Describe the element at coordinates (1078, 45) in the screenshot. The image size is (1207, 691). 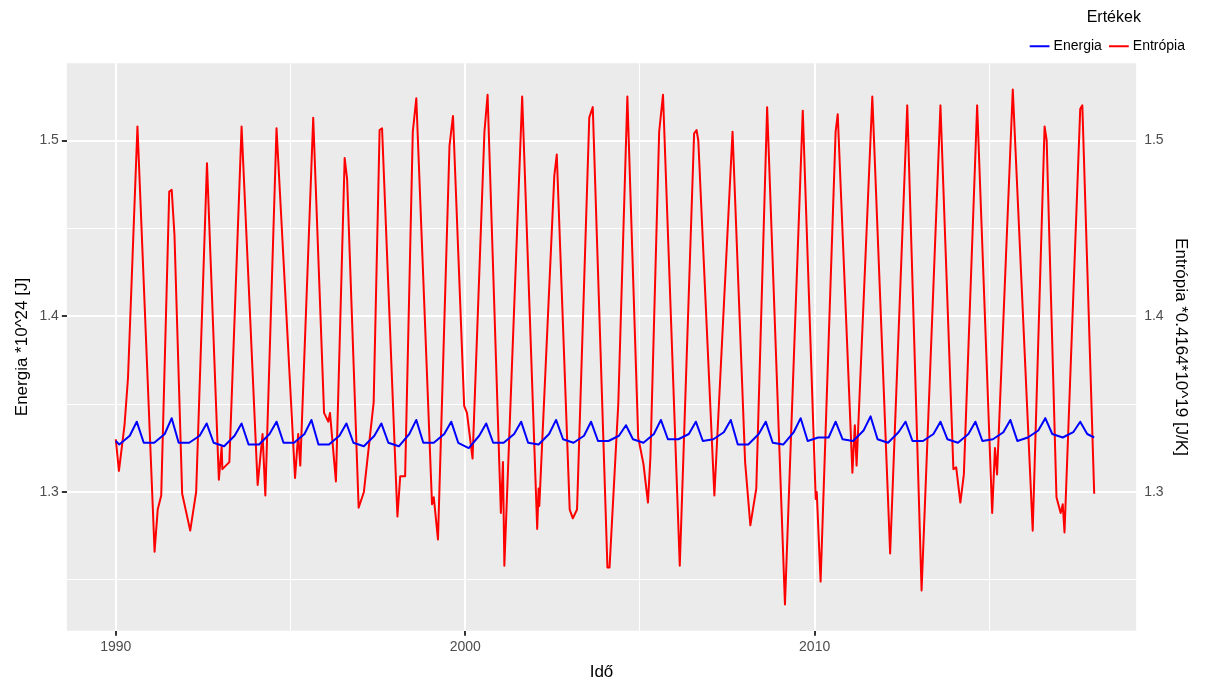
I see `legend-label: Energia` at that location.